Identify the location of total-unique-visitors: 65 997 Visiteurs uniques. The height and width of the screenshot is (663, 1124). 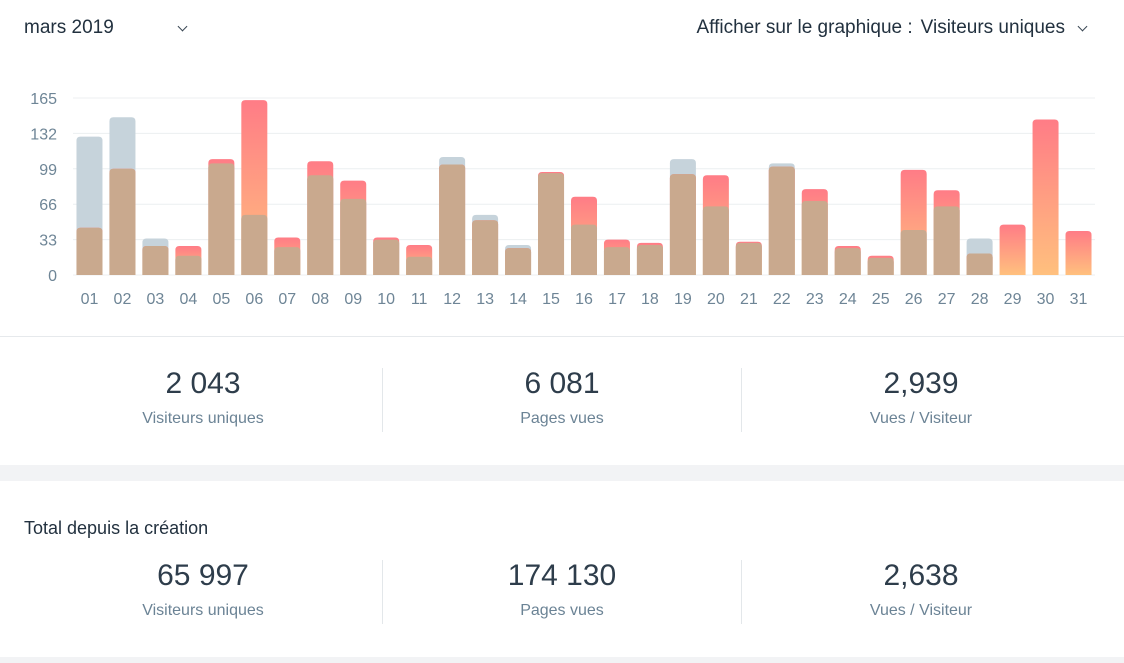
(203, 591).